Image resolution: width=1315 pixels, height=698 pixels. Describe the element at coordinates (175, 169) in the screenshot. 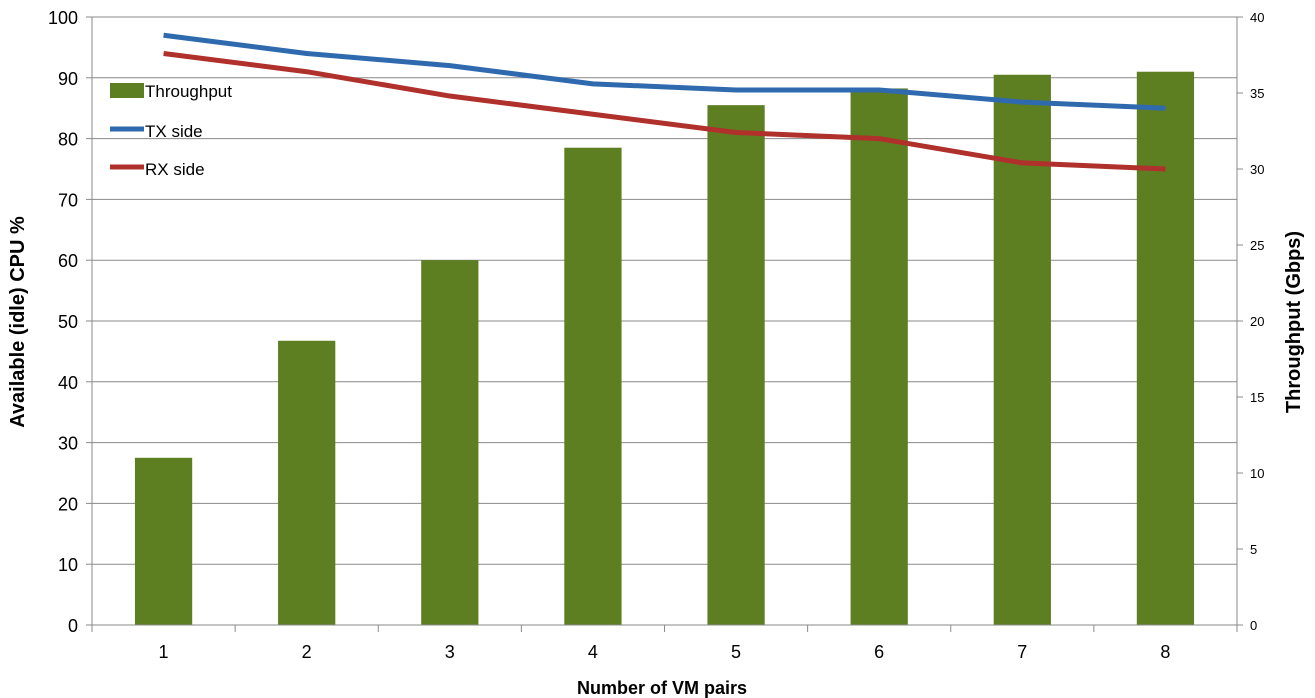

I see `legend-label-rx-side: RX side` at that location.